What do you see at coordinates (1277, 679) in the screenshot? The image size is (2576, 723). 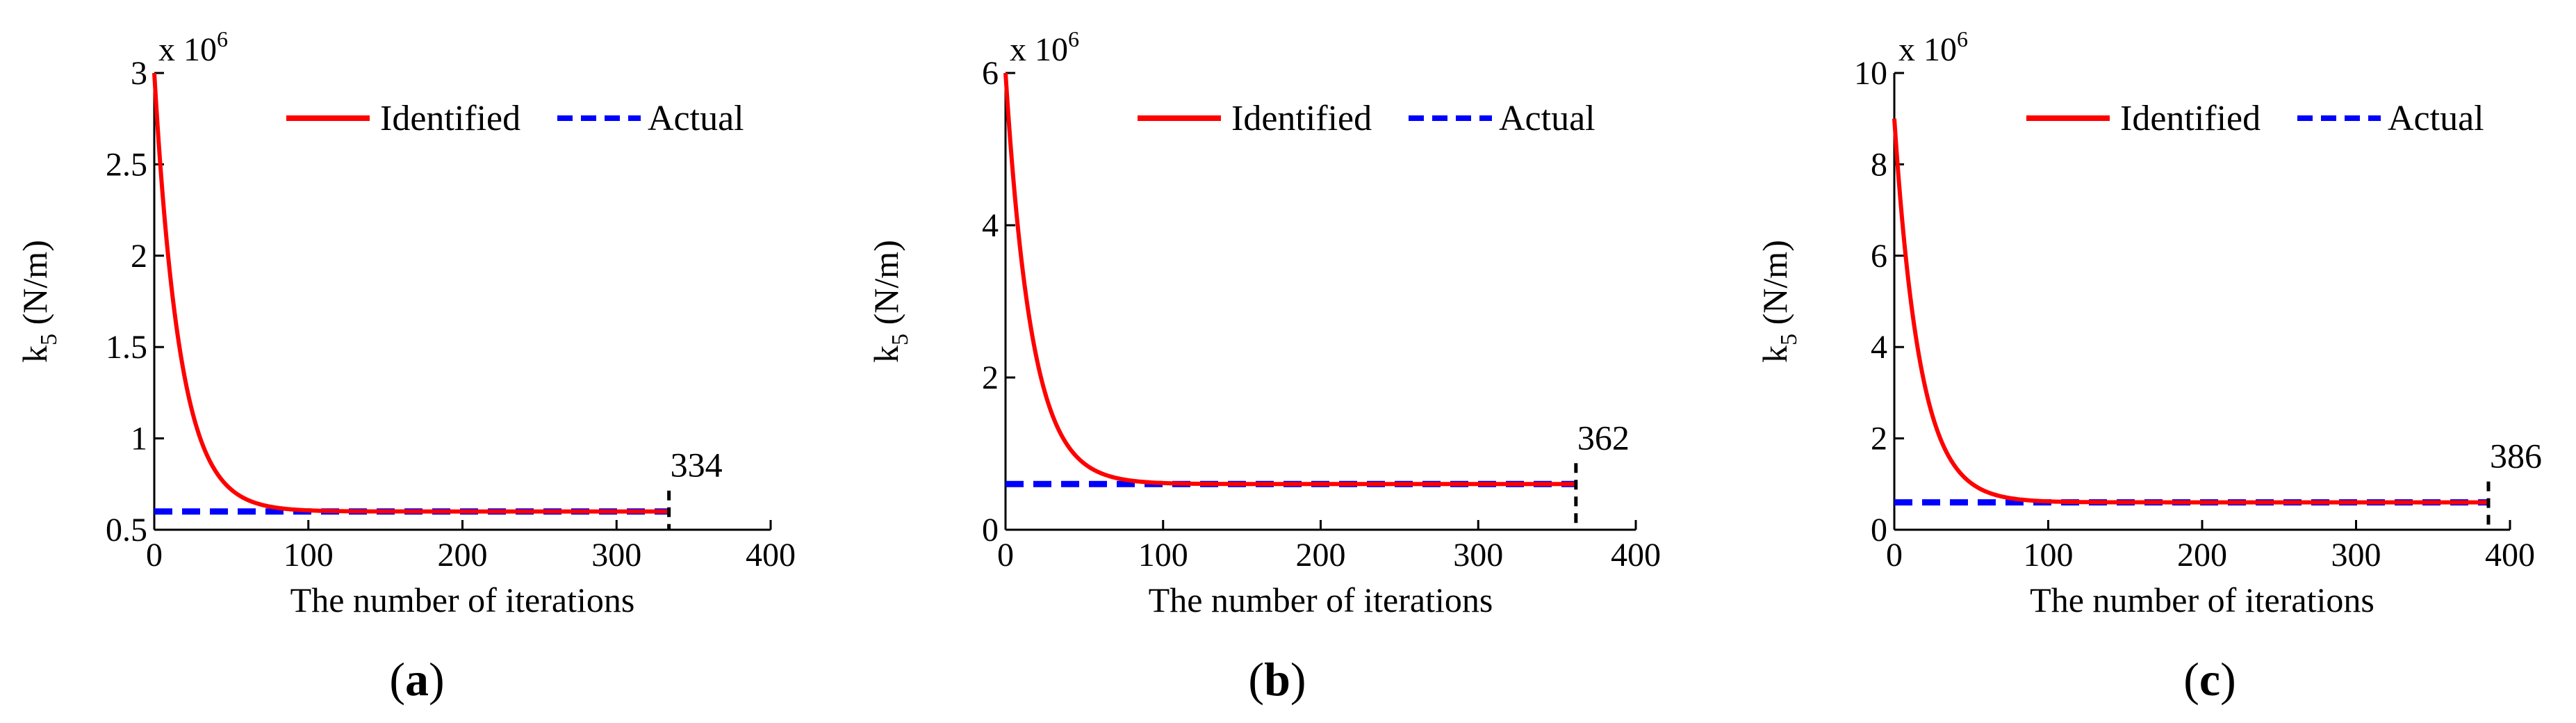 I see `panel-caption: (b)` at bounding box center [1277, 679].